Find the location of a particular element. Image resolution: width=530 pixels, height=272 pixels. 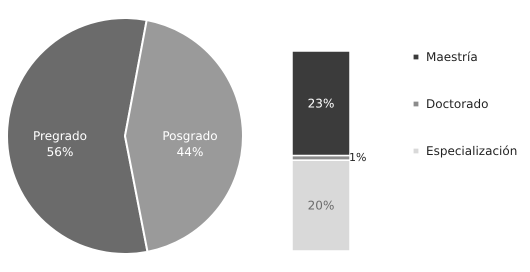

slice-label: Pregrado is located at coordinates (60, 136).